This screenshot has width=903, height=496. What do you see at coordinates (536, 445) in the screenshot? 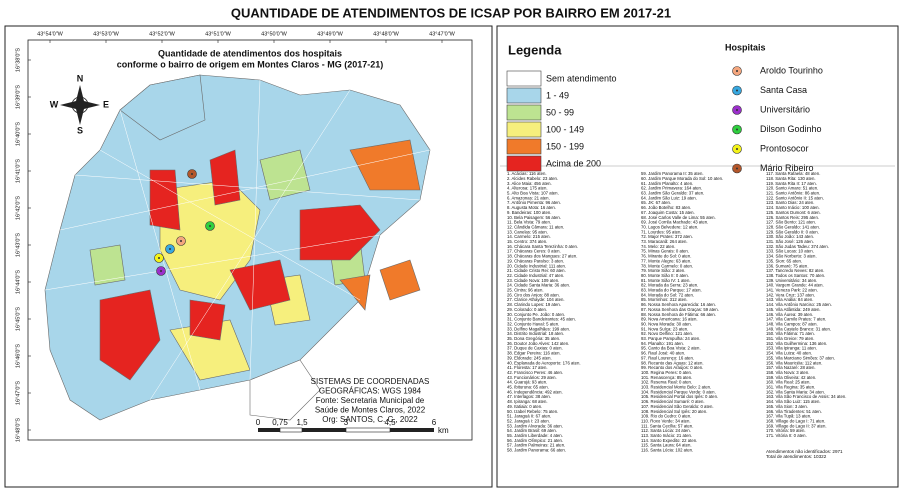
I see `neighborhood-entry: 57. Jardim Palmeiras: 21 aten.` at bounding box center [536, 445].